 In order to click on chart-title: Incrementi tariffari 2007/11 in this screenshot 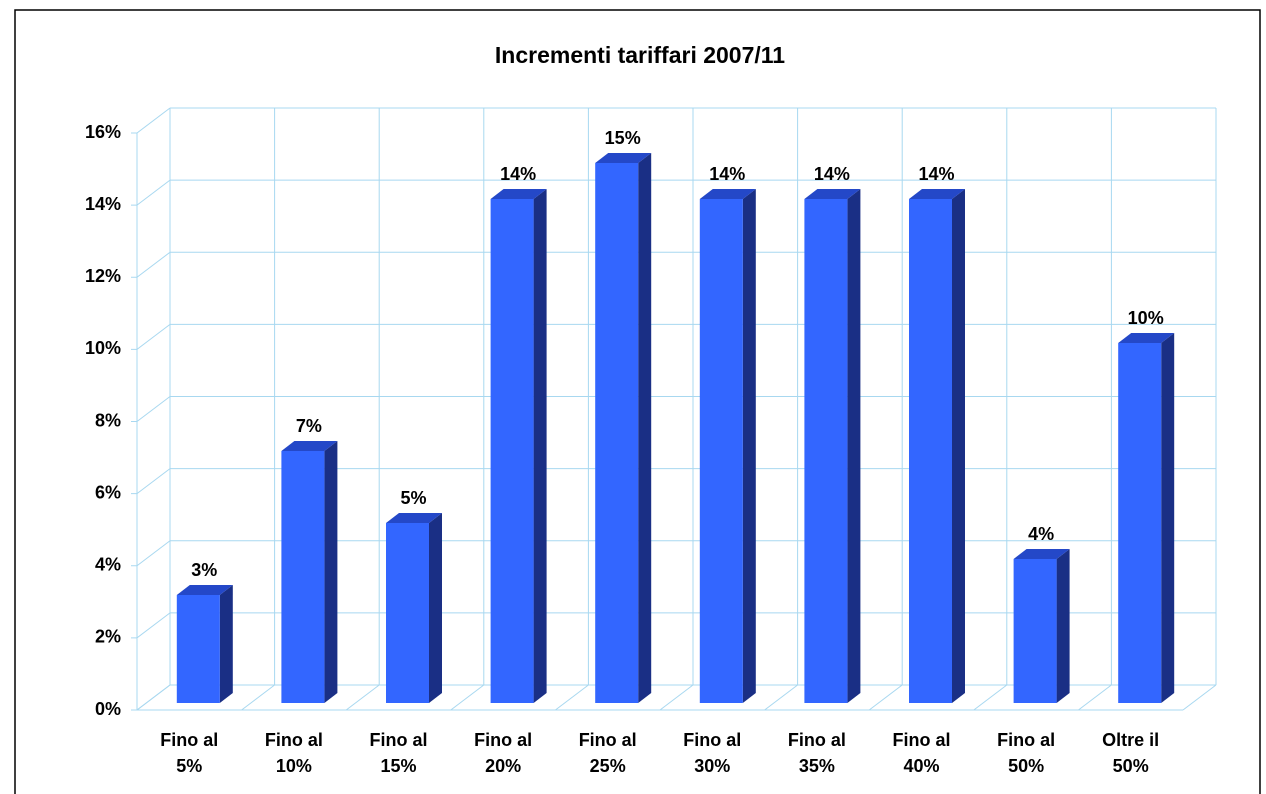, I will do `click(640, 55)`.